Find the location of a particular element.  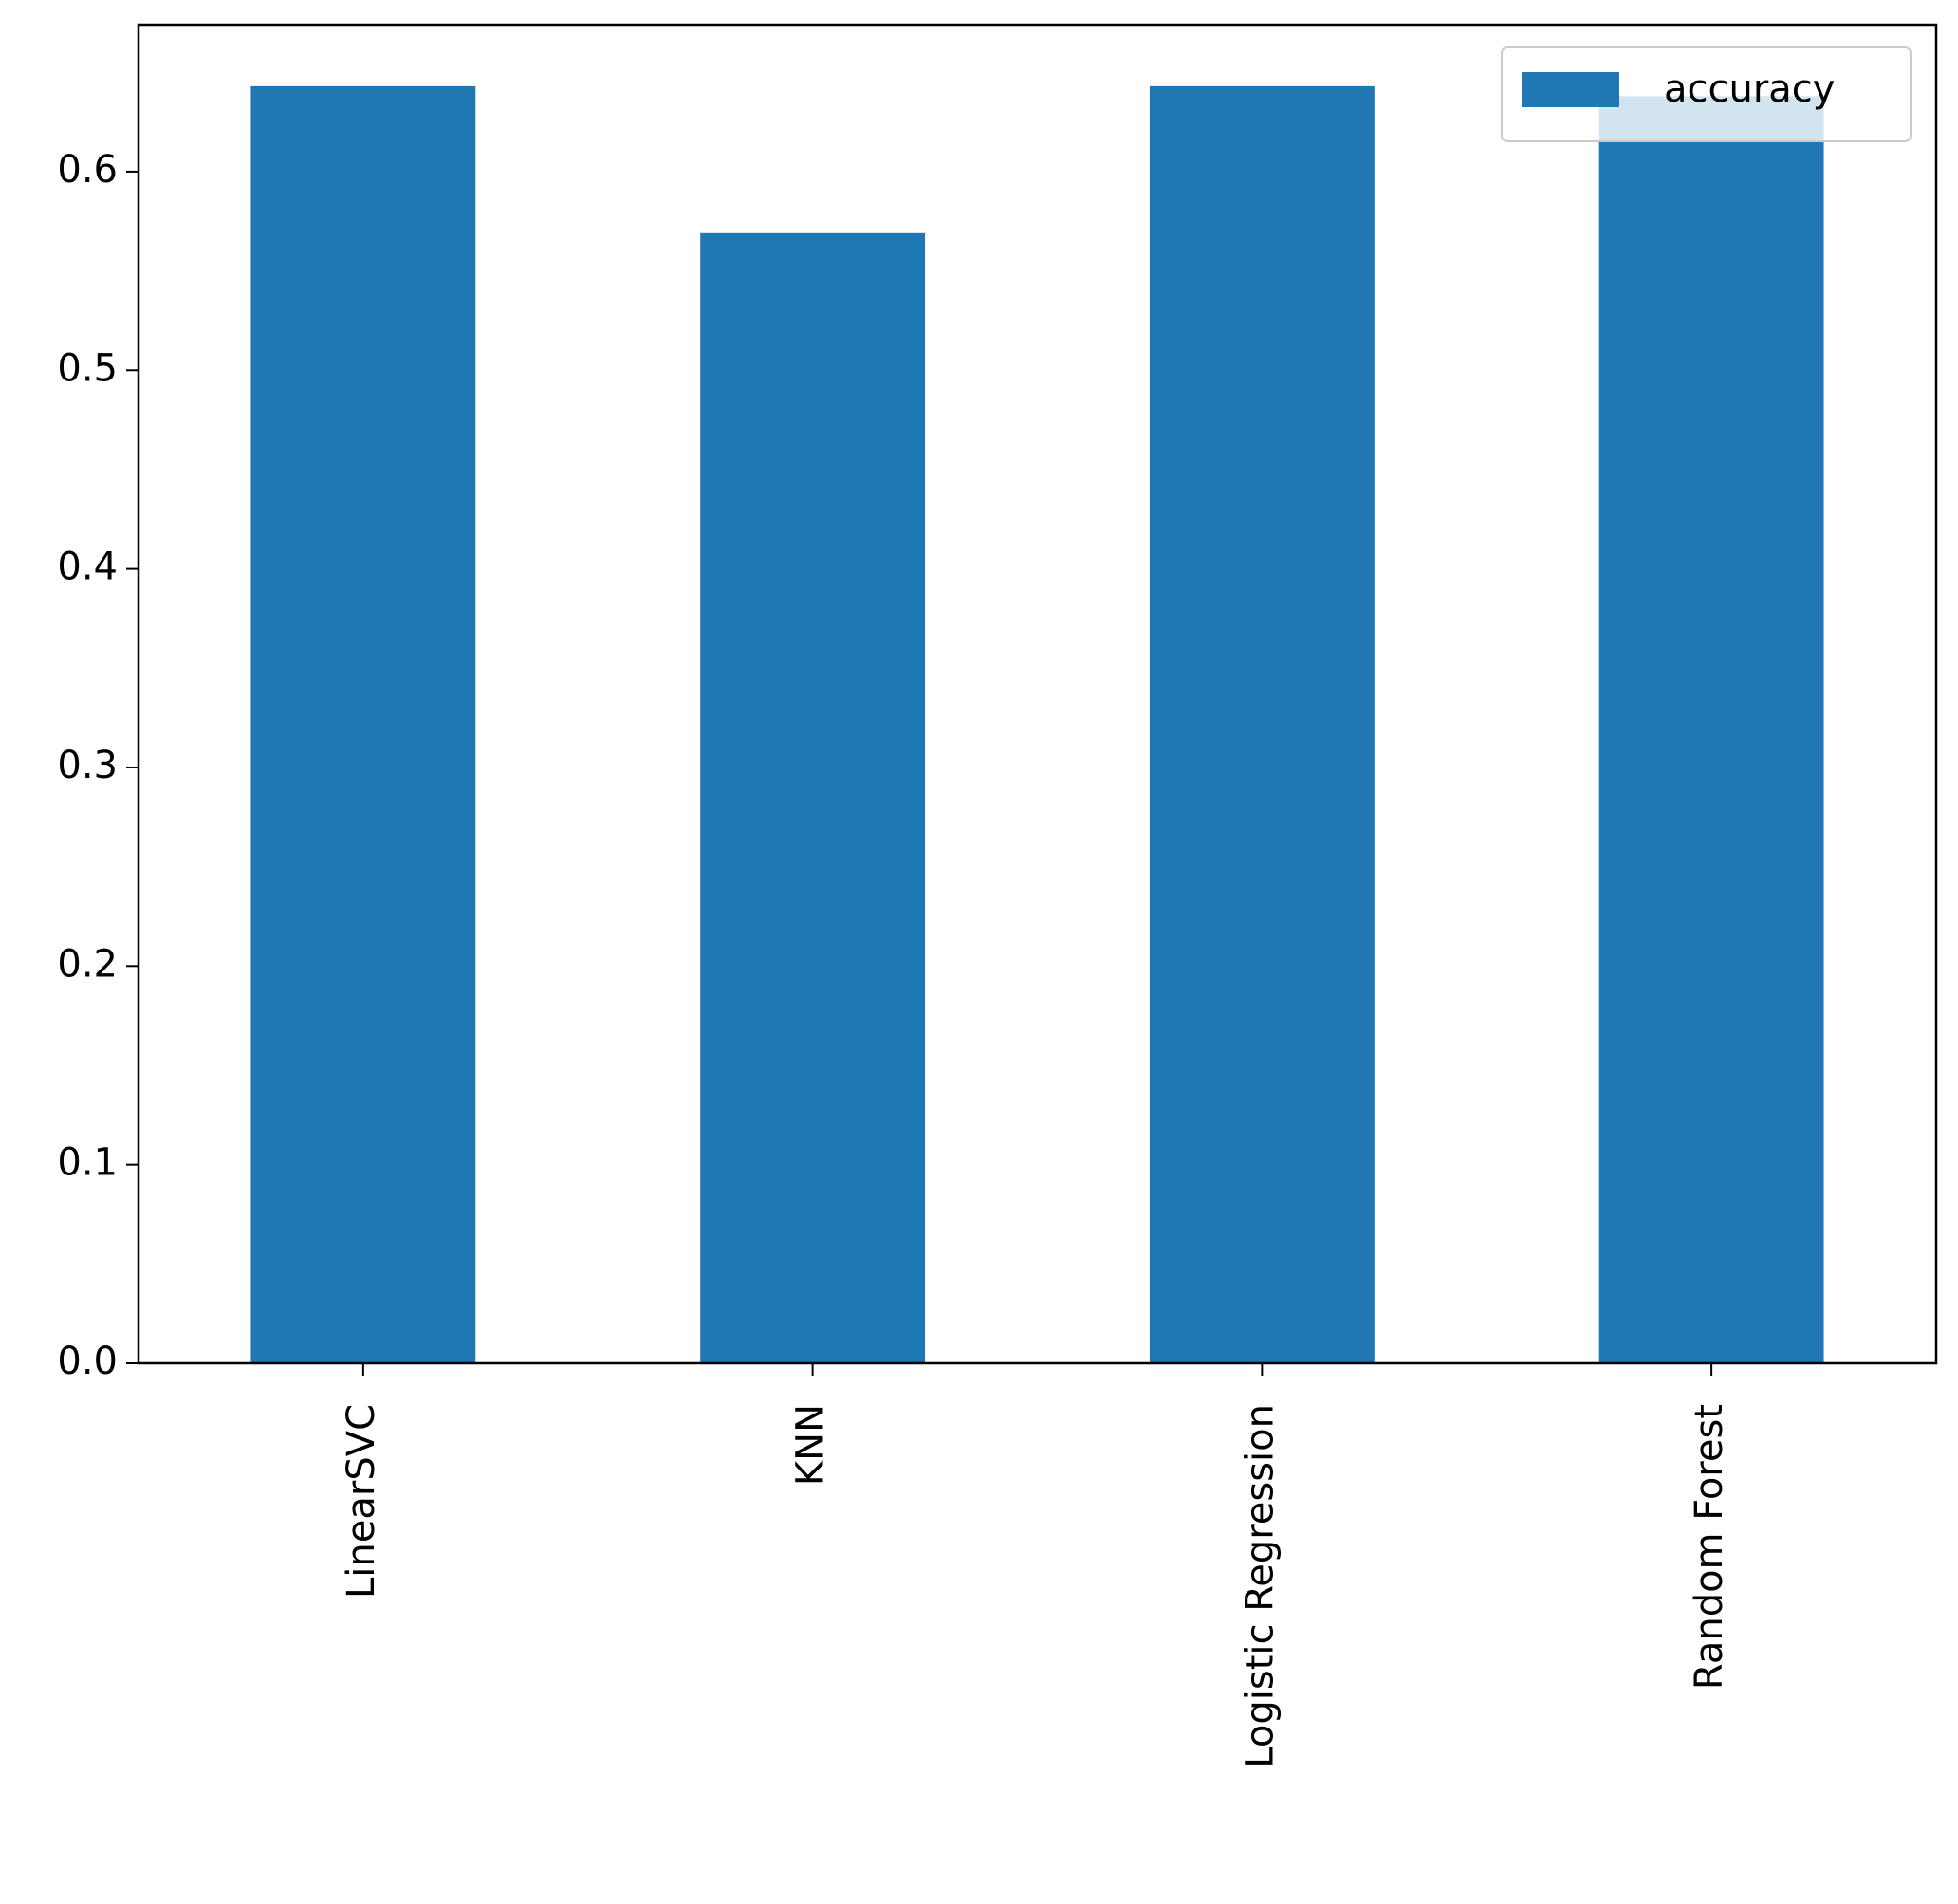

legend-label: accuracy is located at coordinates (1750, 89).